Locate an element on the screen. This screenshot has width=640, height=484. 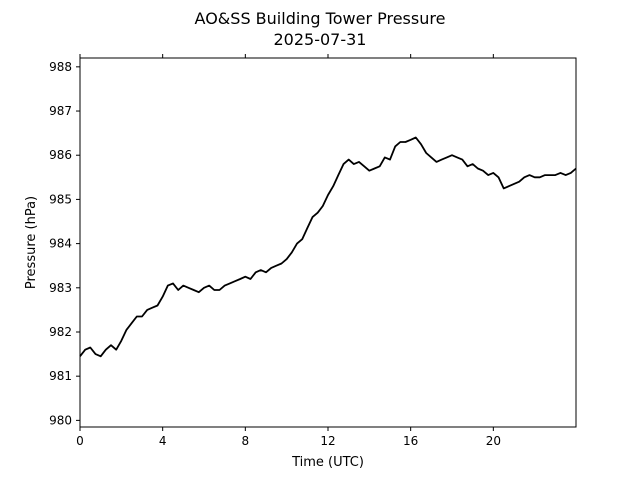
y-tick-label: 986 is located at coordinates (60, 155).